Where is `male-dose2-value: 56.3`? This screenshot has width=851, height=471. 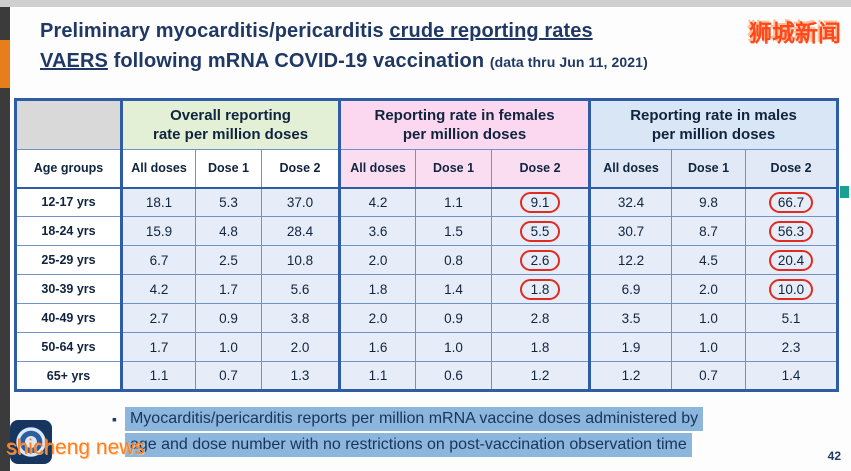 male-dose2-value: 56.3 is located at coordinates (792, 231).